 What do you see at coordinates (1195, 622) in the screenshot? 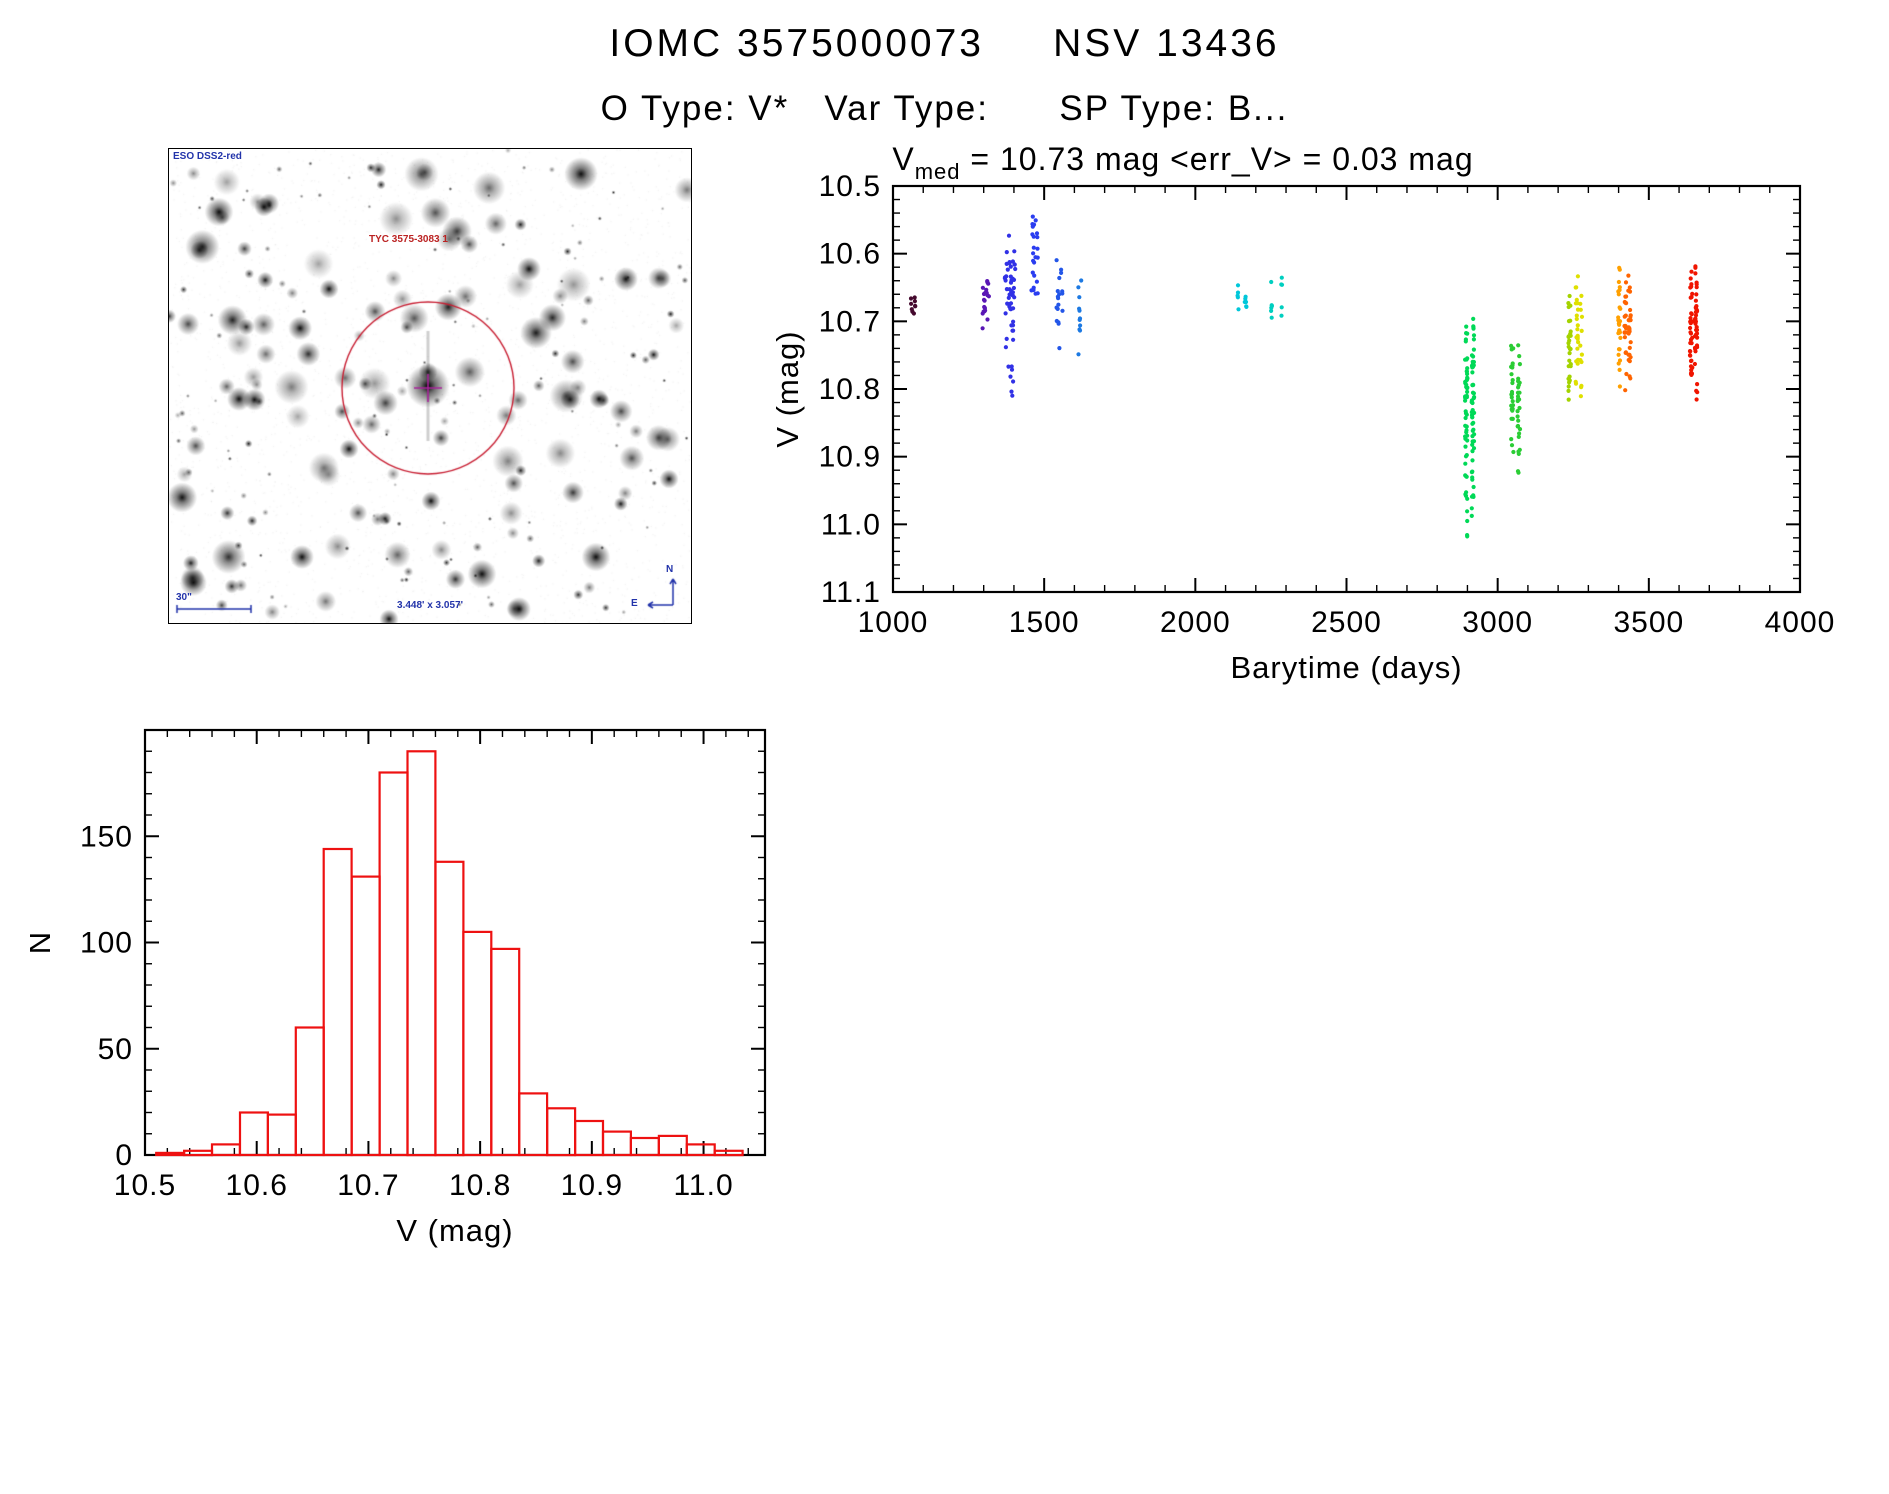
I see `svg-text: 2000` at bounding box center [1195, 622].